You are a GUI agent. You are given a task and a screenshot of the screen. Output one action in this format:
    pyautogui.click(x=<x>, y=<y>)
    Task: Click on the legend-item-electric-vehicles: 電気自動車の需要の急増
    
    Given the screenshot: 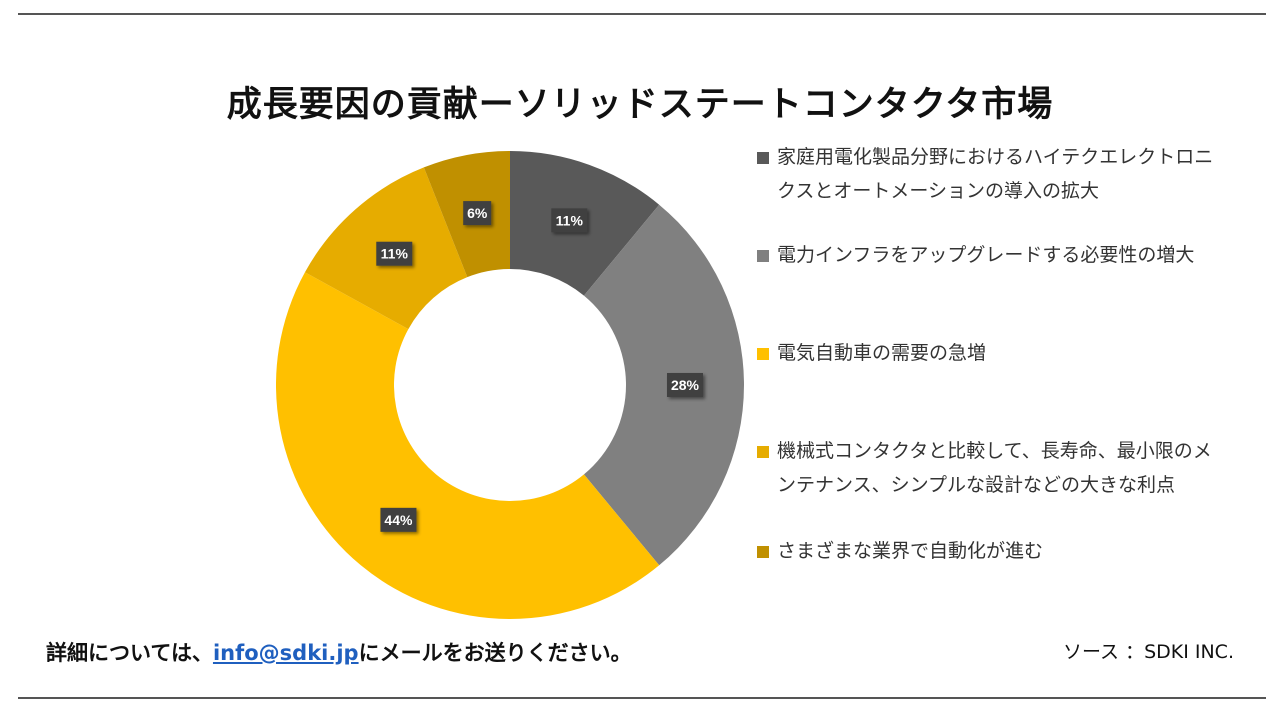 What is the action you would take?
    pyautogui.click(x=991, y=353)
    